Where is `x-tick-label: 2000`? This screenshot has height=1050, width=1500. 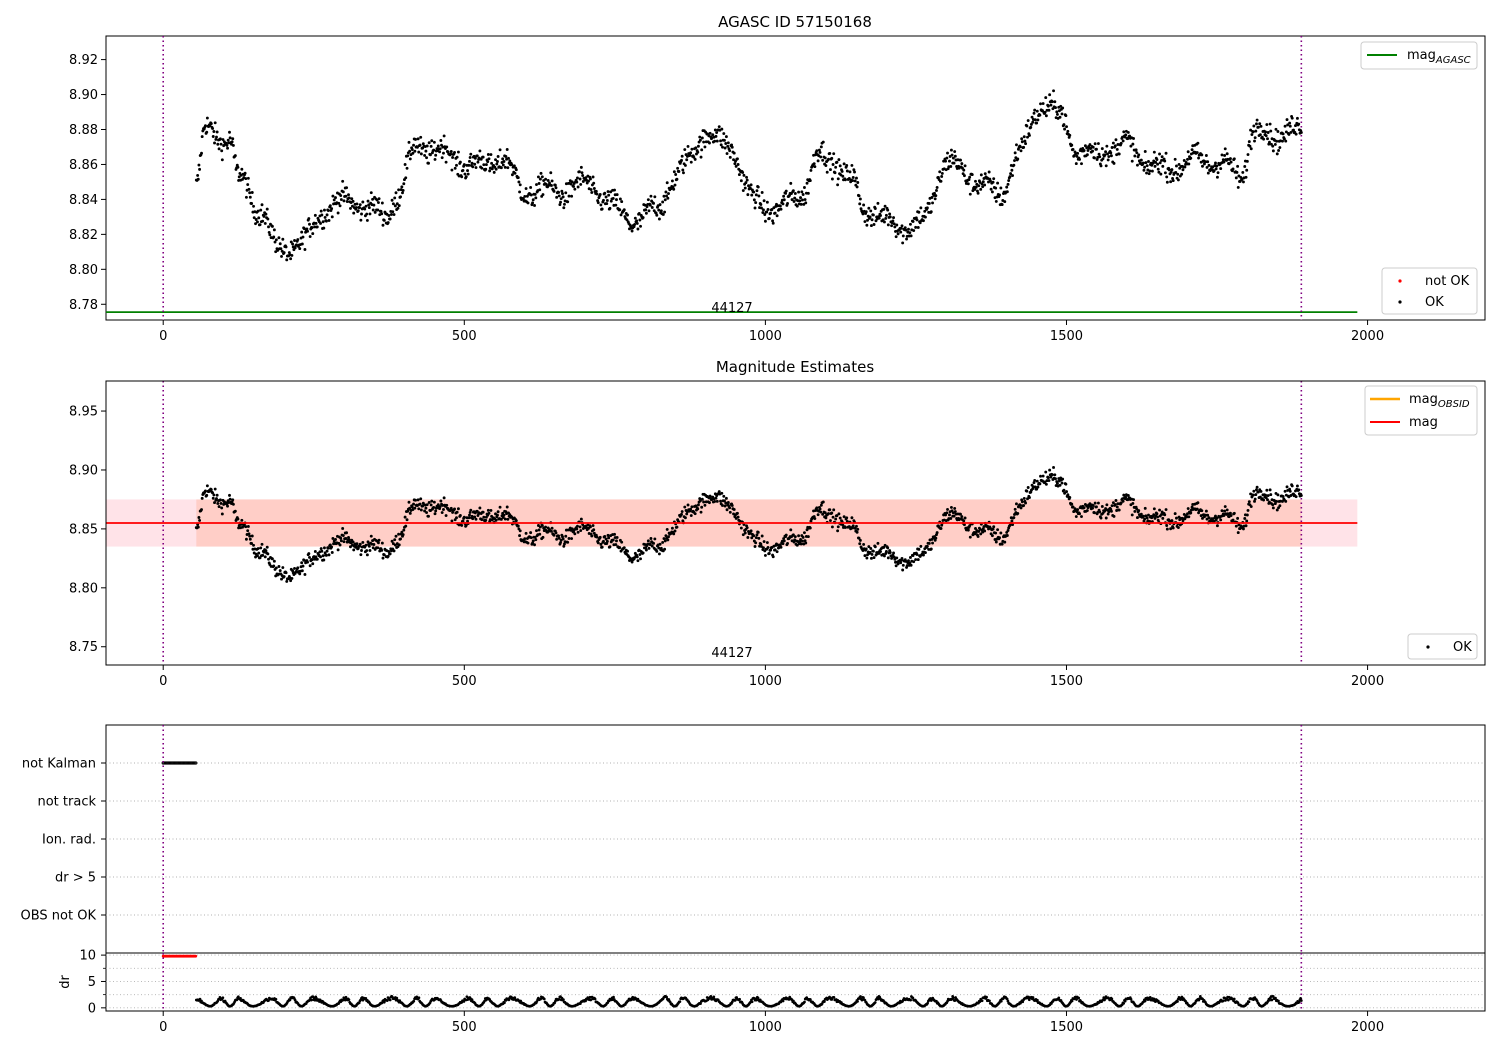 x-tick-label: 2000 is located at coordinates (1367, 336).